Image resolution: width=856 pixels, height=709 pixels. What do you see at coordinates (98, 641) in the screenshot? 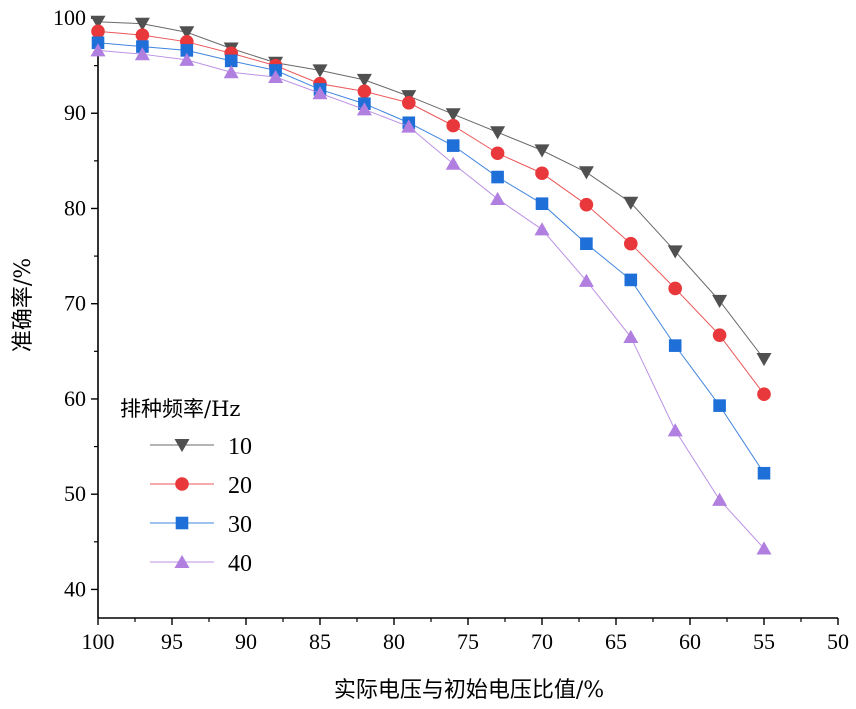
I see `x-tick-label: 100` at bounding box center [98, 641].